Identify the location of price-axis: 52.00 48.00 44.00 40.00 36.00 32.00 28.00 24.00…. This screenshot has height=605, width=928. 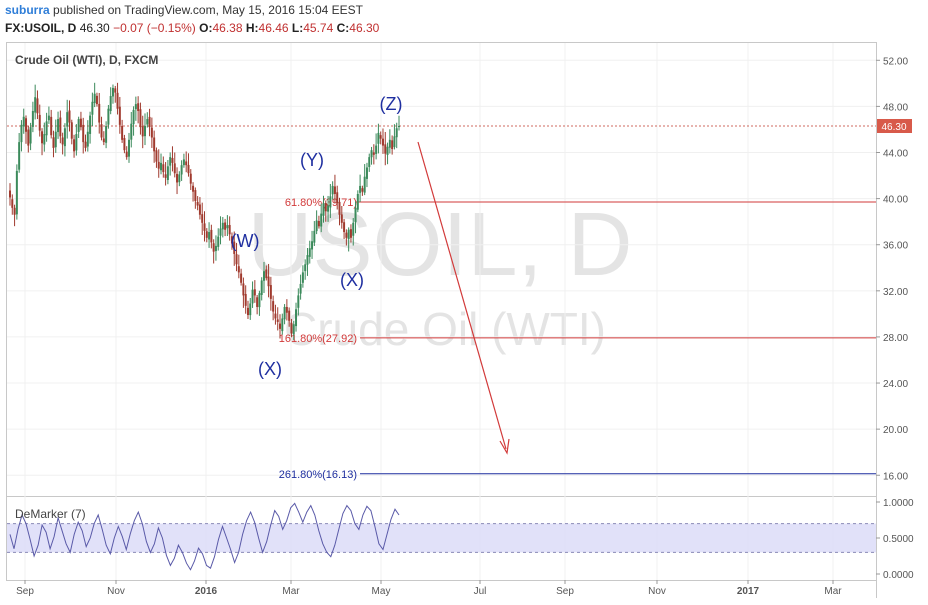
(892, 269).